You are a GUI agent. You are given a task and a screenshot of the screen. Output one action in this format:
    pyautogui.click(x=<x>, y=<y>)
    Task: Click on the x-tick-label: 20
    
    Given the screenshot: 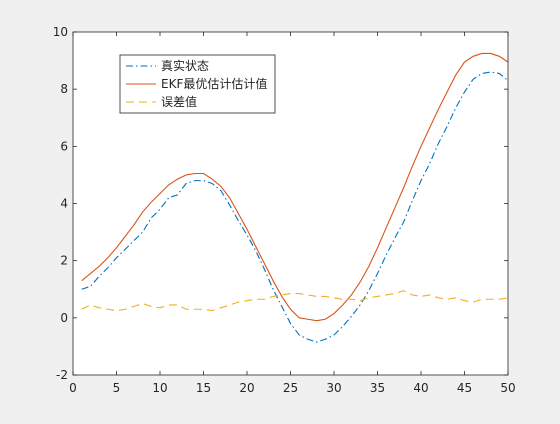 What is the action you would take?
    pyautogui.click(x=246, y=388)
    